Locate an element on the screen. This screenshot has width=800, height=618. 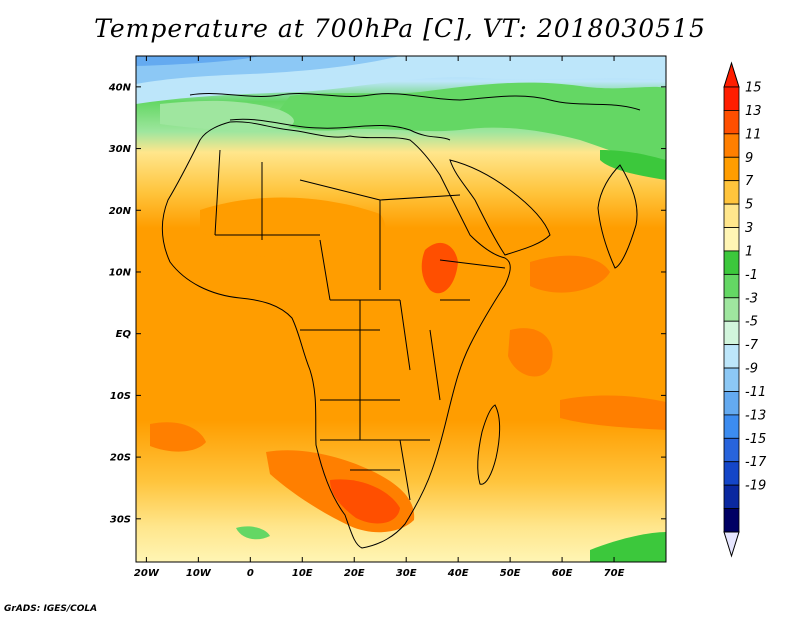
colorbar-bottom-arrow is located at coordinates (731, 544).